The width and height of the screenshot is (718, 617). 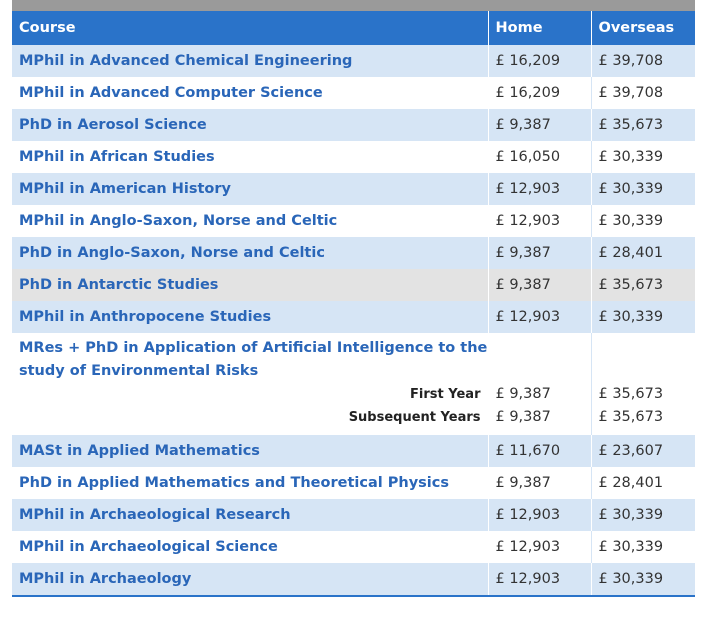 I want to click on course-link: MASt in Applied Mathematics, so click(x=250, y=451).